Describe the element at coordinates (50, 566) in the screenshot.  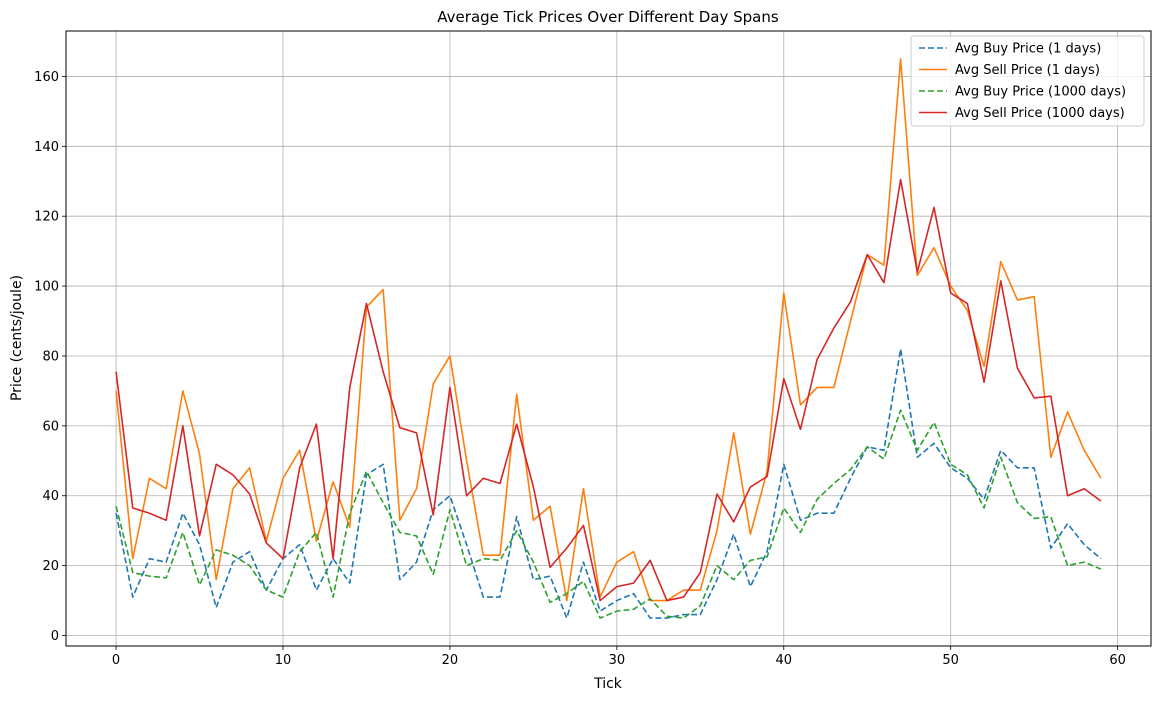
I see `y-tick-label: 20` at that location.